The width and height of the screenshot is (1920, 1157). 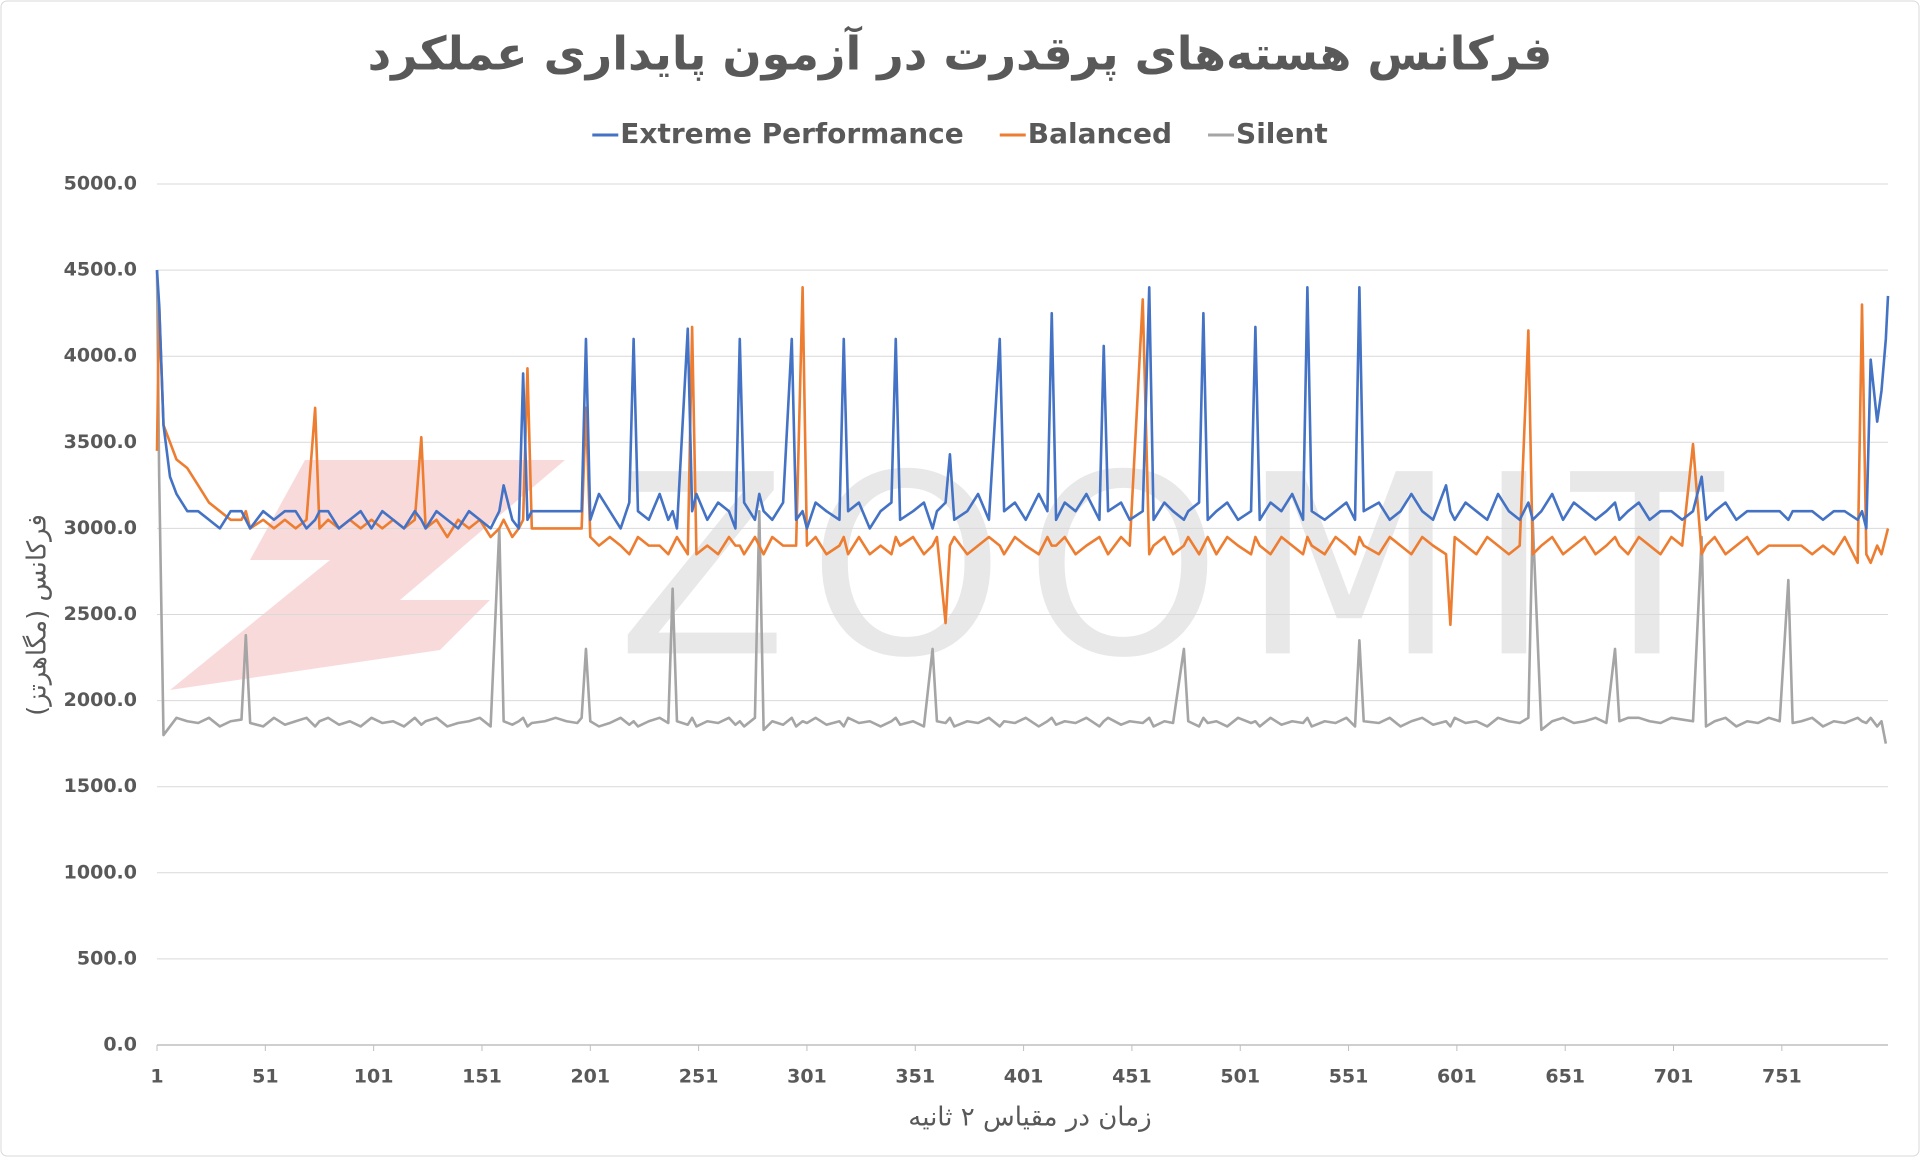 I want to click on x-tick-label: 1, so click(x=156, y=1077).